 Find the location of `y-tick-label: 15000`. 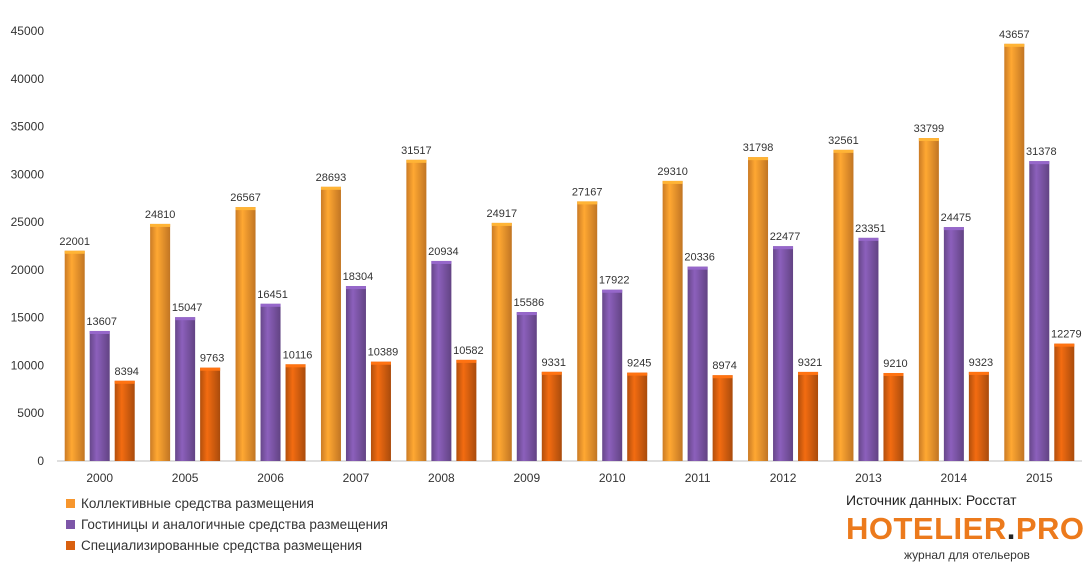

y-tick-label: 15000 is located at coordinates (28, 318).